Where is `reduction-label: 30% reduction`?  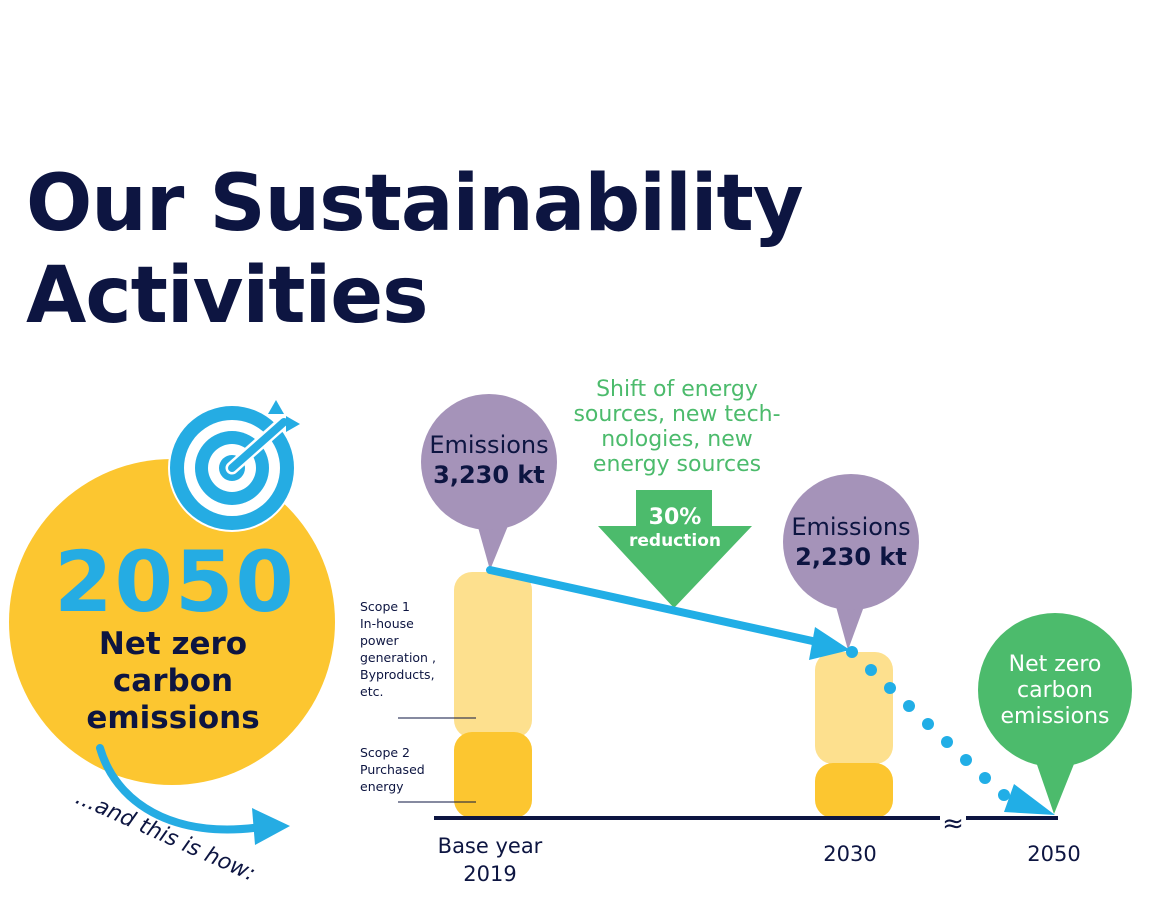 reduction-label: 30% reduction is located at coordinates (675, 528).